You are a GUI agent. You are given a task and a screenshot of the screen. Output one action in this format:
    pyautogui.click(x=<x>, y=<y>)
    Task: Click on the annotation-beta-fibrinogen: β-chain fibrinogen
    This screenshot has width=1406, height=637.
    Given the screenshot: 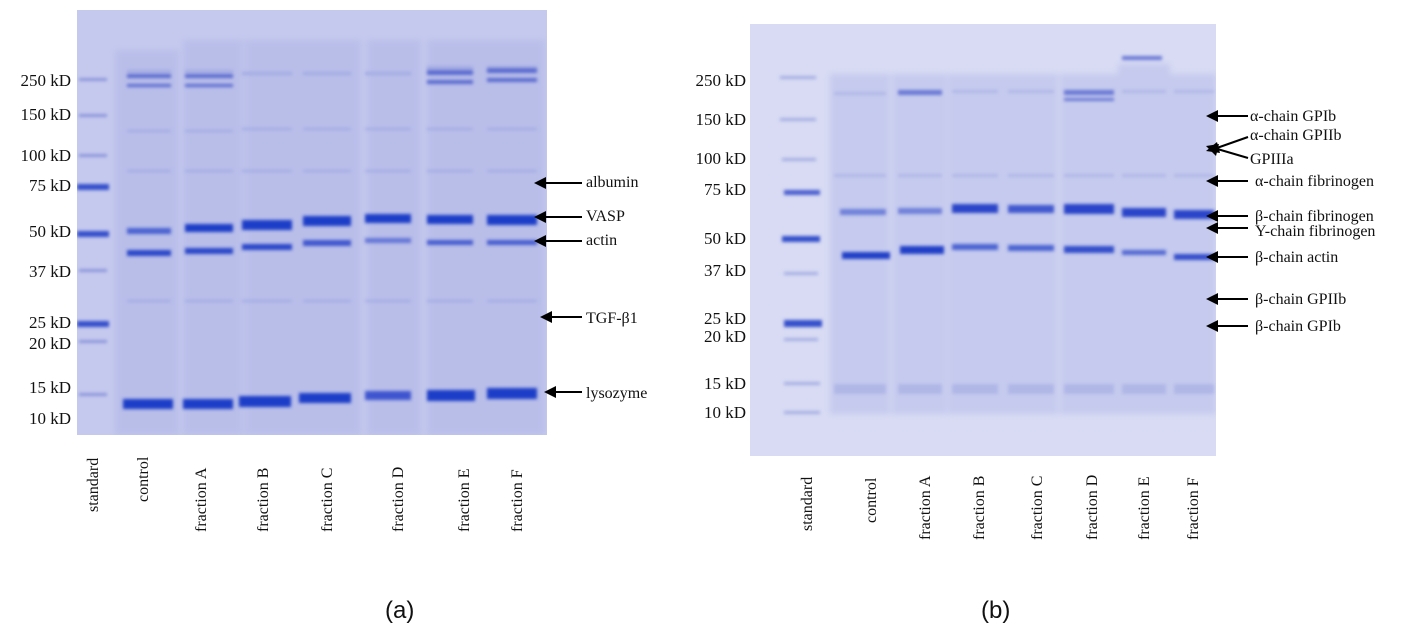 What is the action you would take?
    pyautogui.click(x=1314, y=216)
    